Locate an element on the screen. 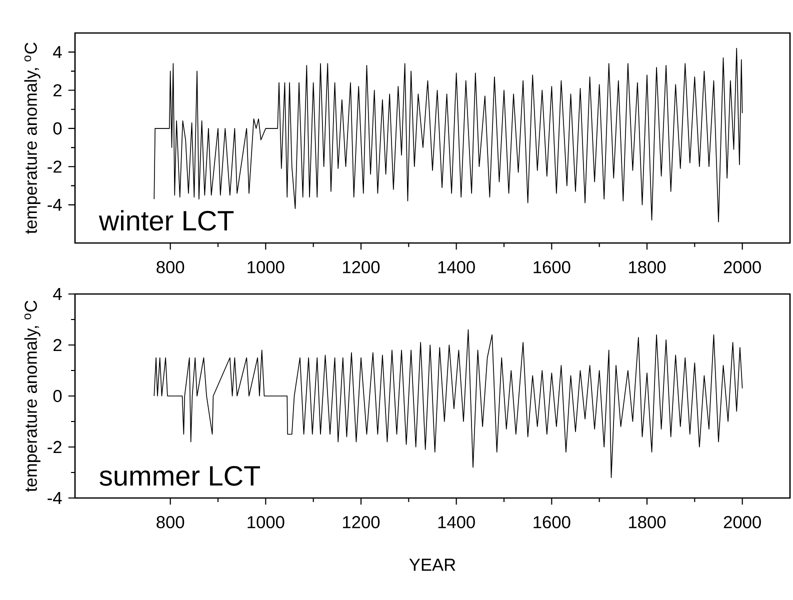 Image resolution: width=793 pixels, height=600 pixels. annotation: summer LCT is located at coordinates (180, 476).